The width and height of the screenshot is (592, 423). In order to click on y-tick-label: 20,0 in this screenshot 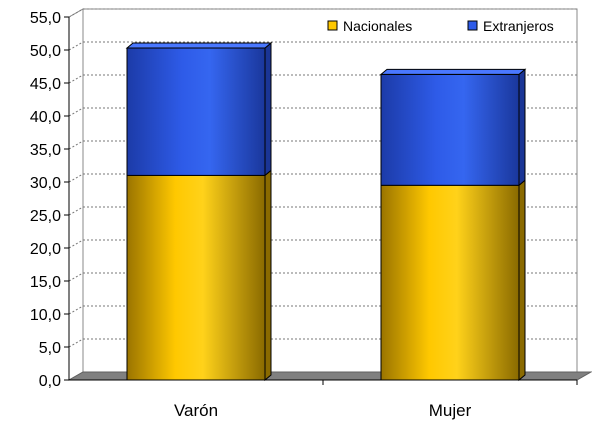, I will do `click(45, 249)`.